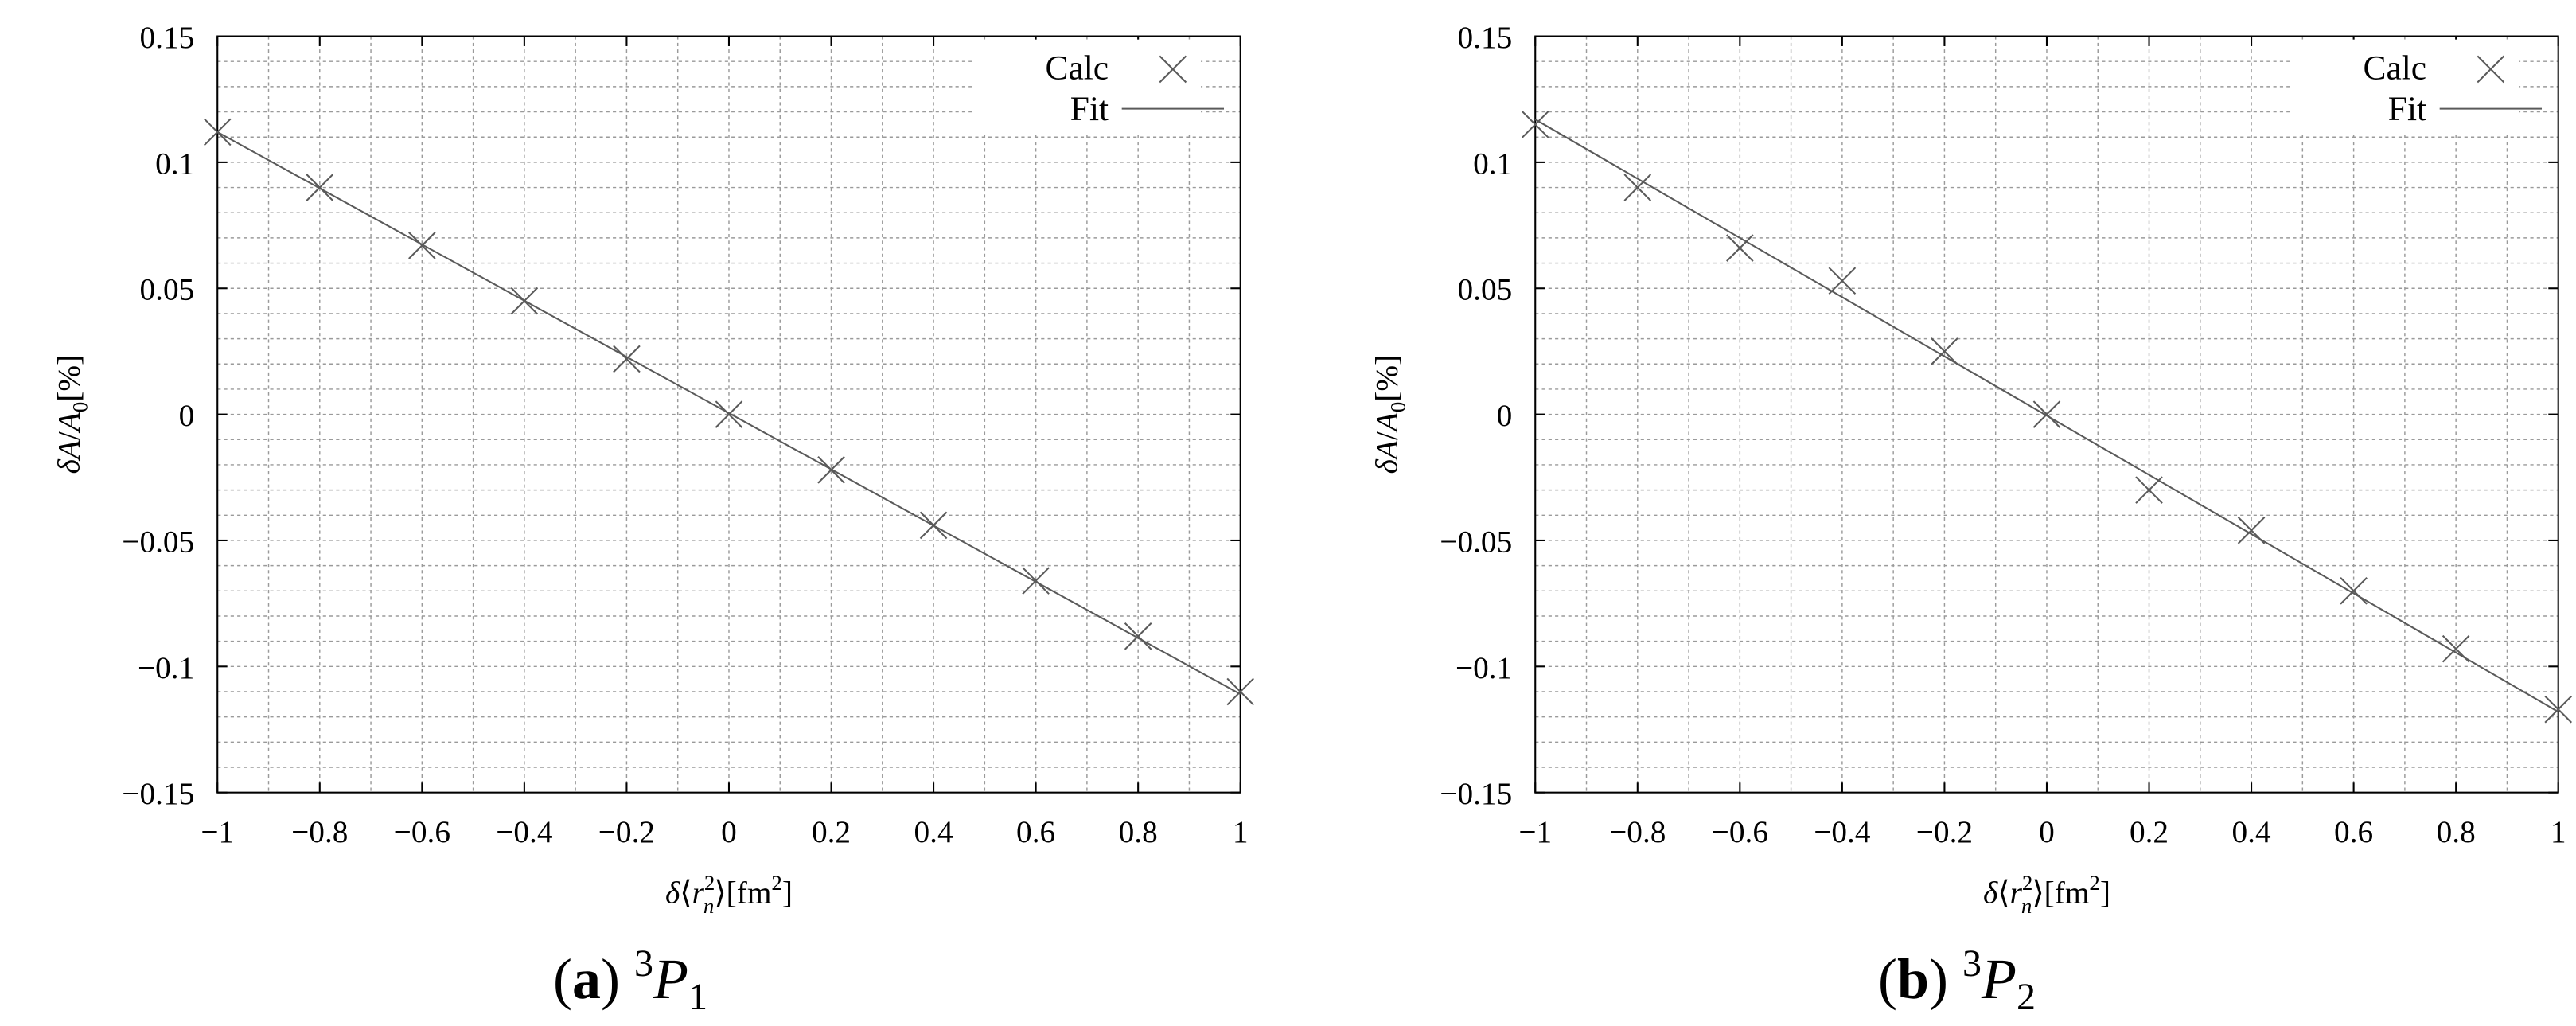 The width and height of the screenshot is (2576, 1026). Describe the element at coordinates (2027, 997) in the screenshot. I see `caption-subscript: 2` at that location.